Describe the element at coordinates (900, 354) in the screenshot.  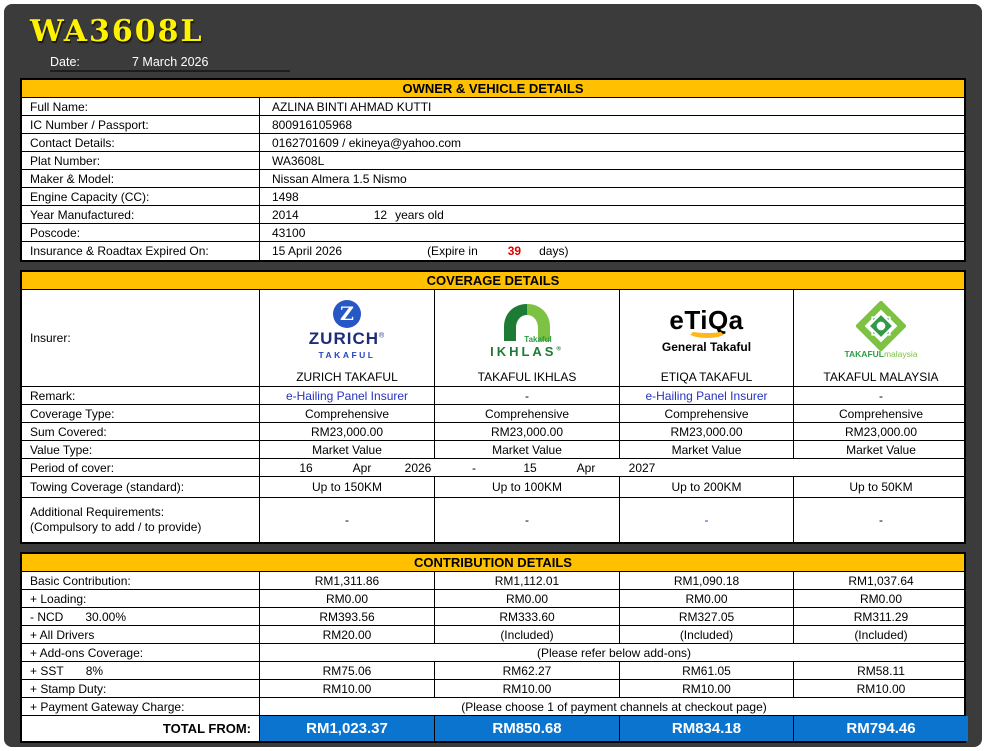
I see `tm-malaysia-text: malaysia` at that location.